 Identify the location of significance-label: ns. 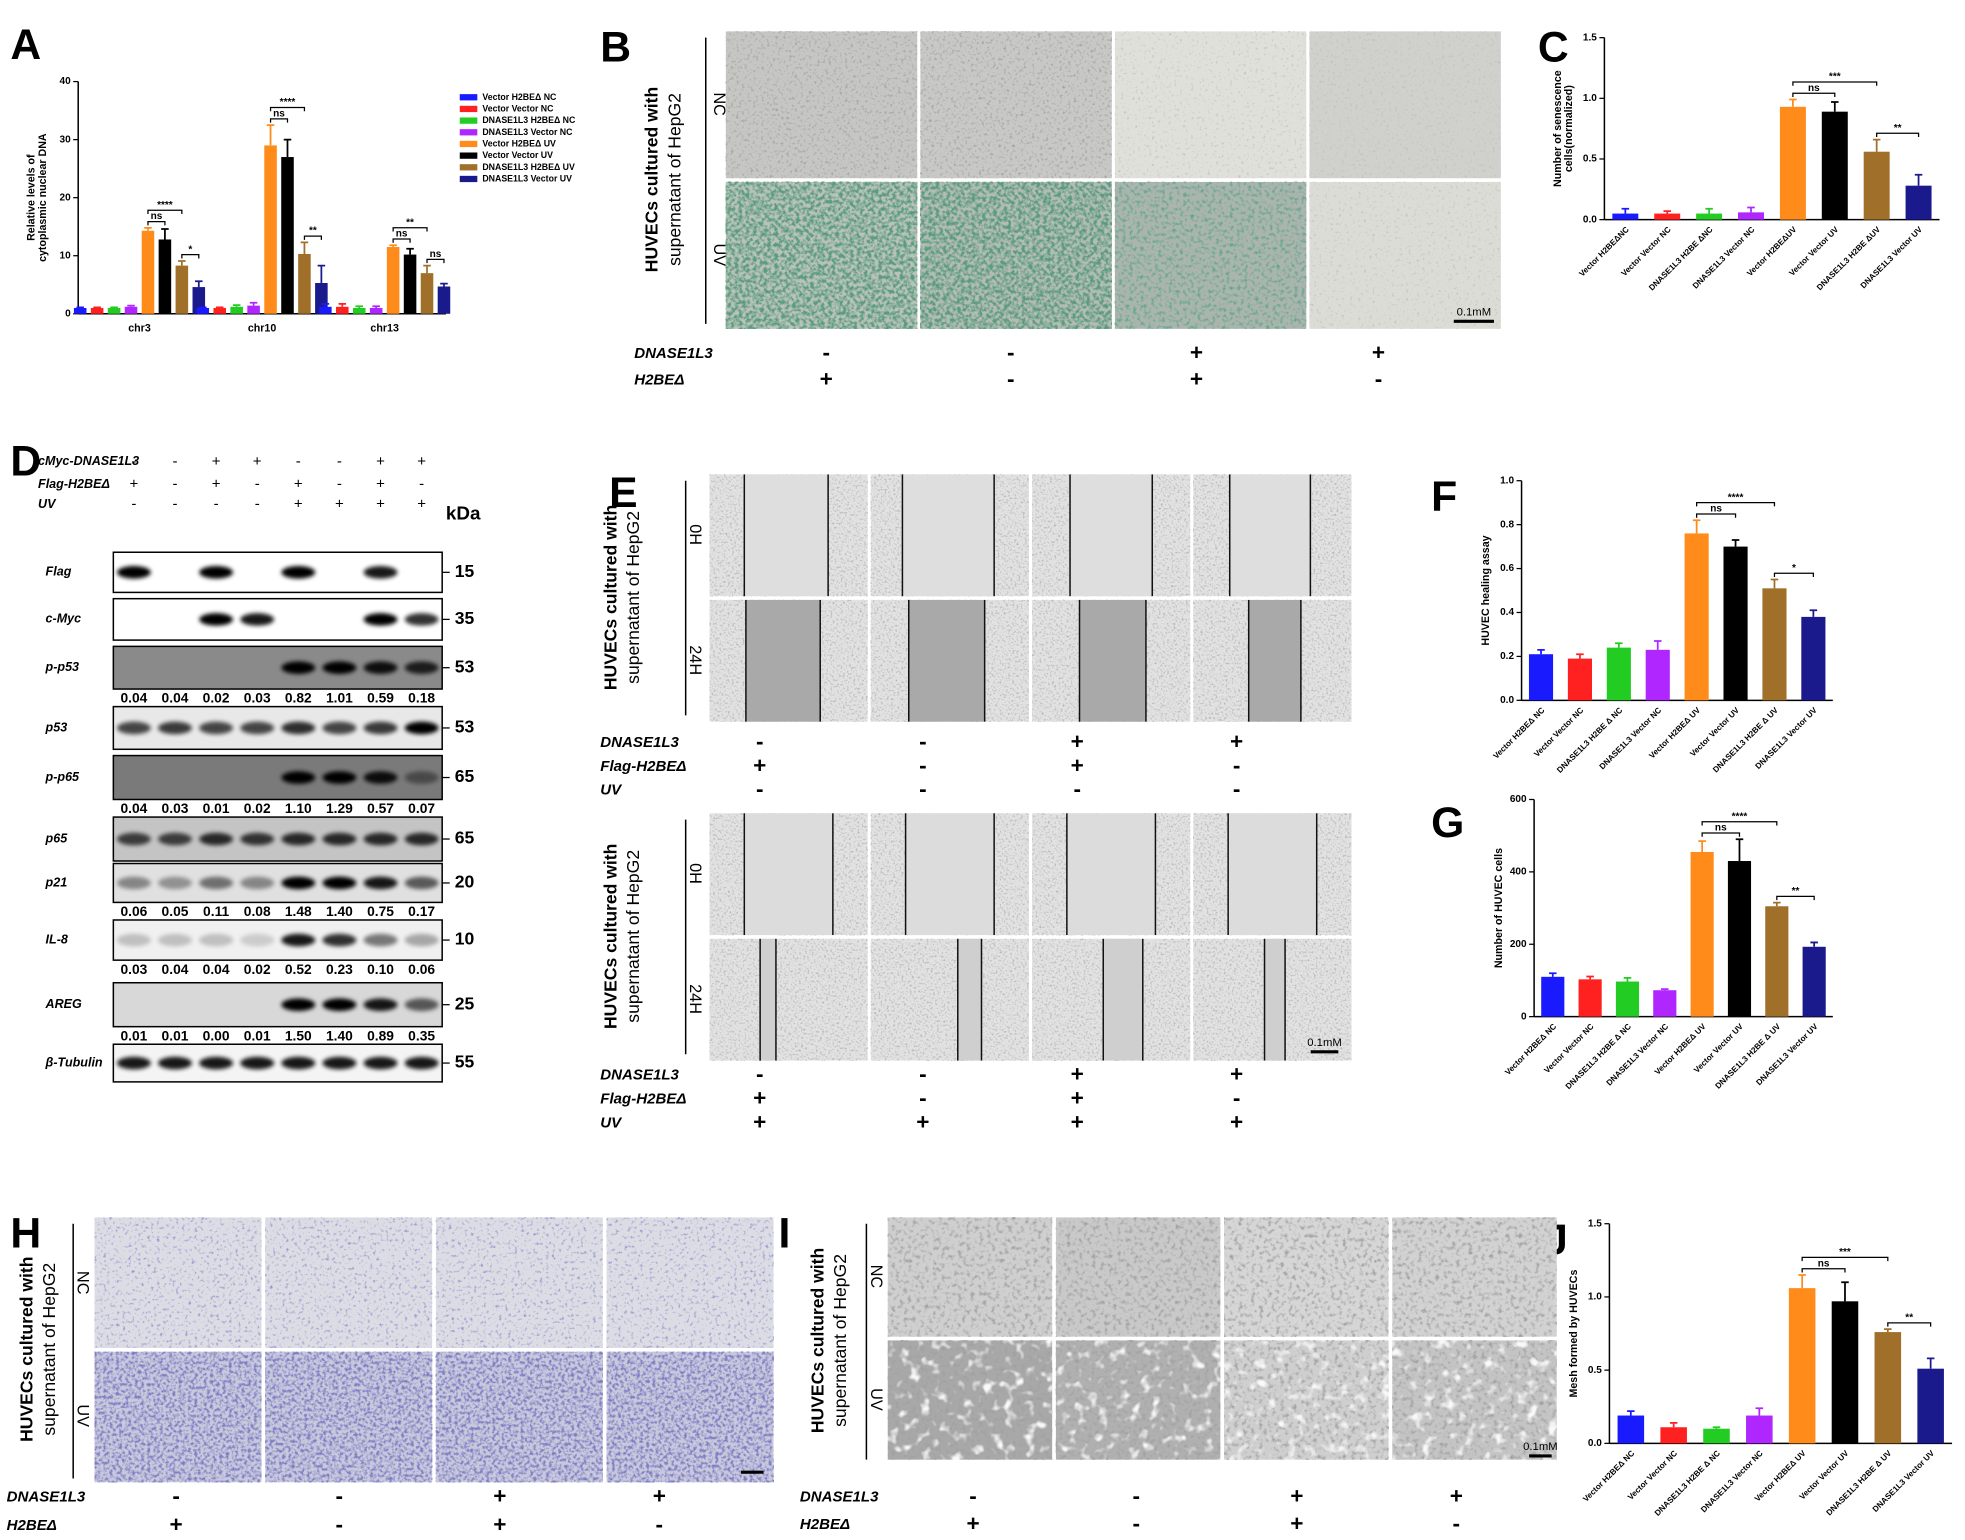
(402, 234).